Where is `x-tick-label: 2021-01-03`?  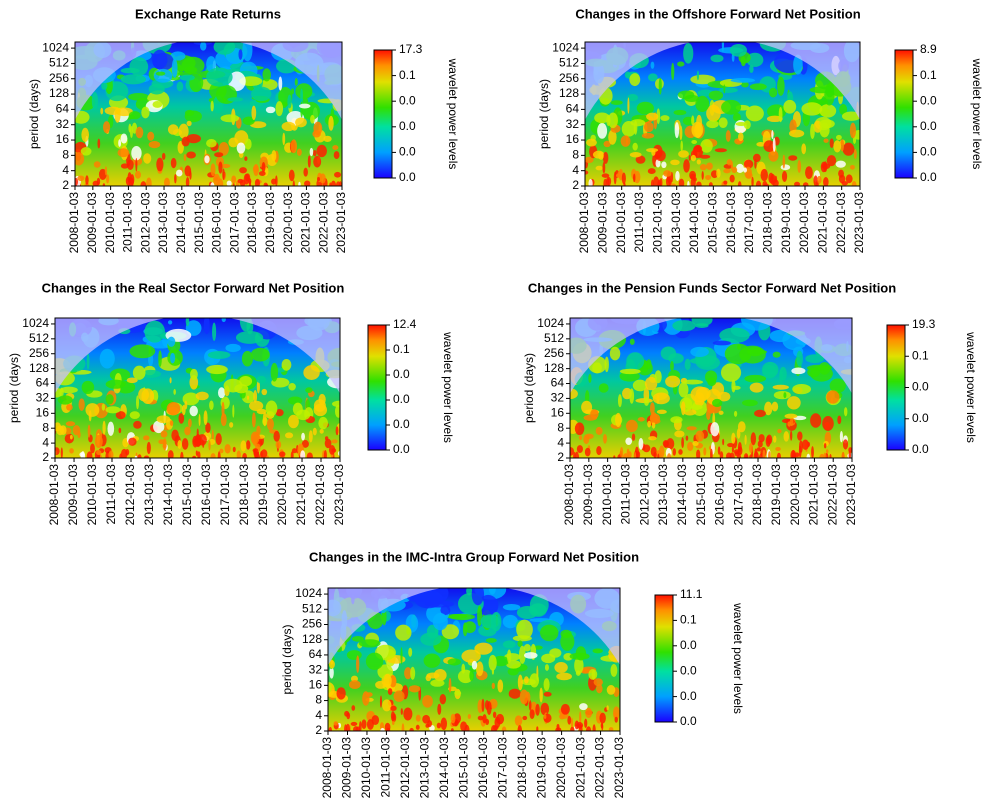 x-tick-label: 2021-01-03 is located at coordinates (823, 223).